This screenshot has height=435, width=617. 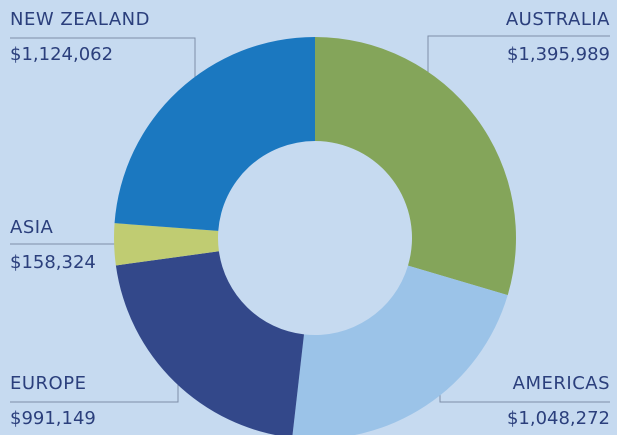 What do you see at coordinates (558, 19) in the screenshot?
I see `category-label: AUSTRALIA` at bounding box center [558, 19].